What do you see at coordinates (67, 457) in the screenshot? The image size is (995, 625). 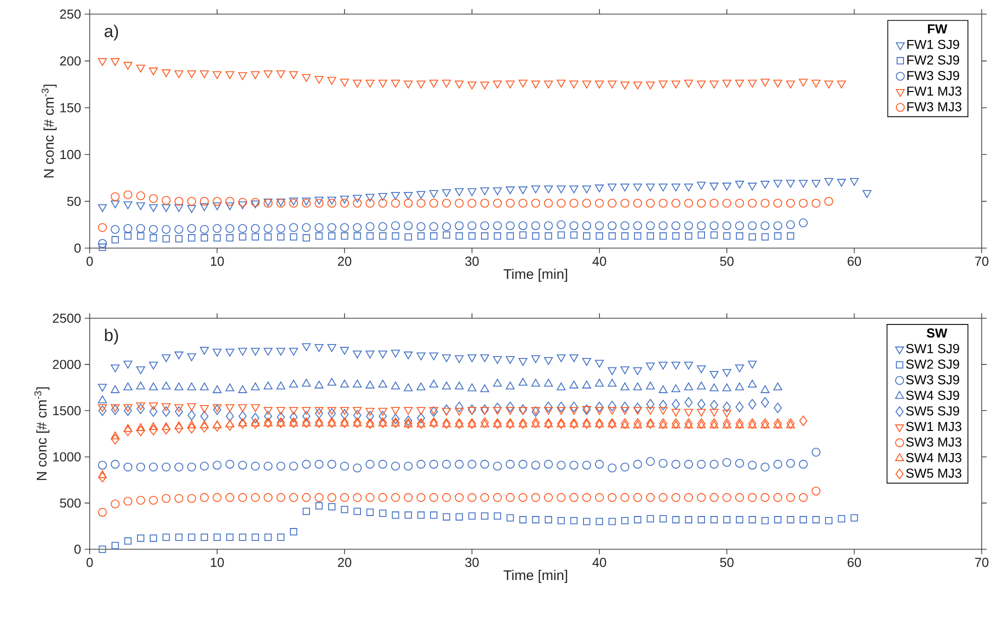 I see `y-tick-label: 1000` at bounding box center [67, 457].